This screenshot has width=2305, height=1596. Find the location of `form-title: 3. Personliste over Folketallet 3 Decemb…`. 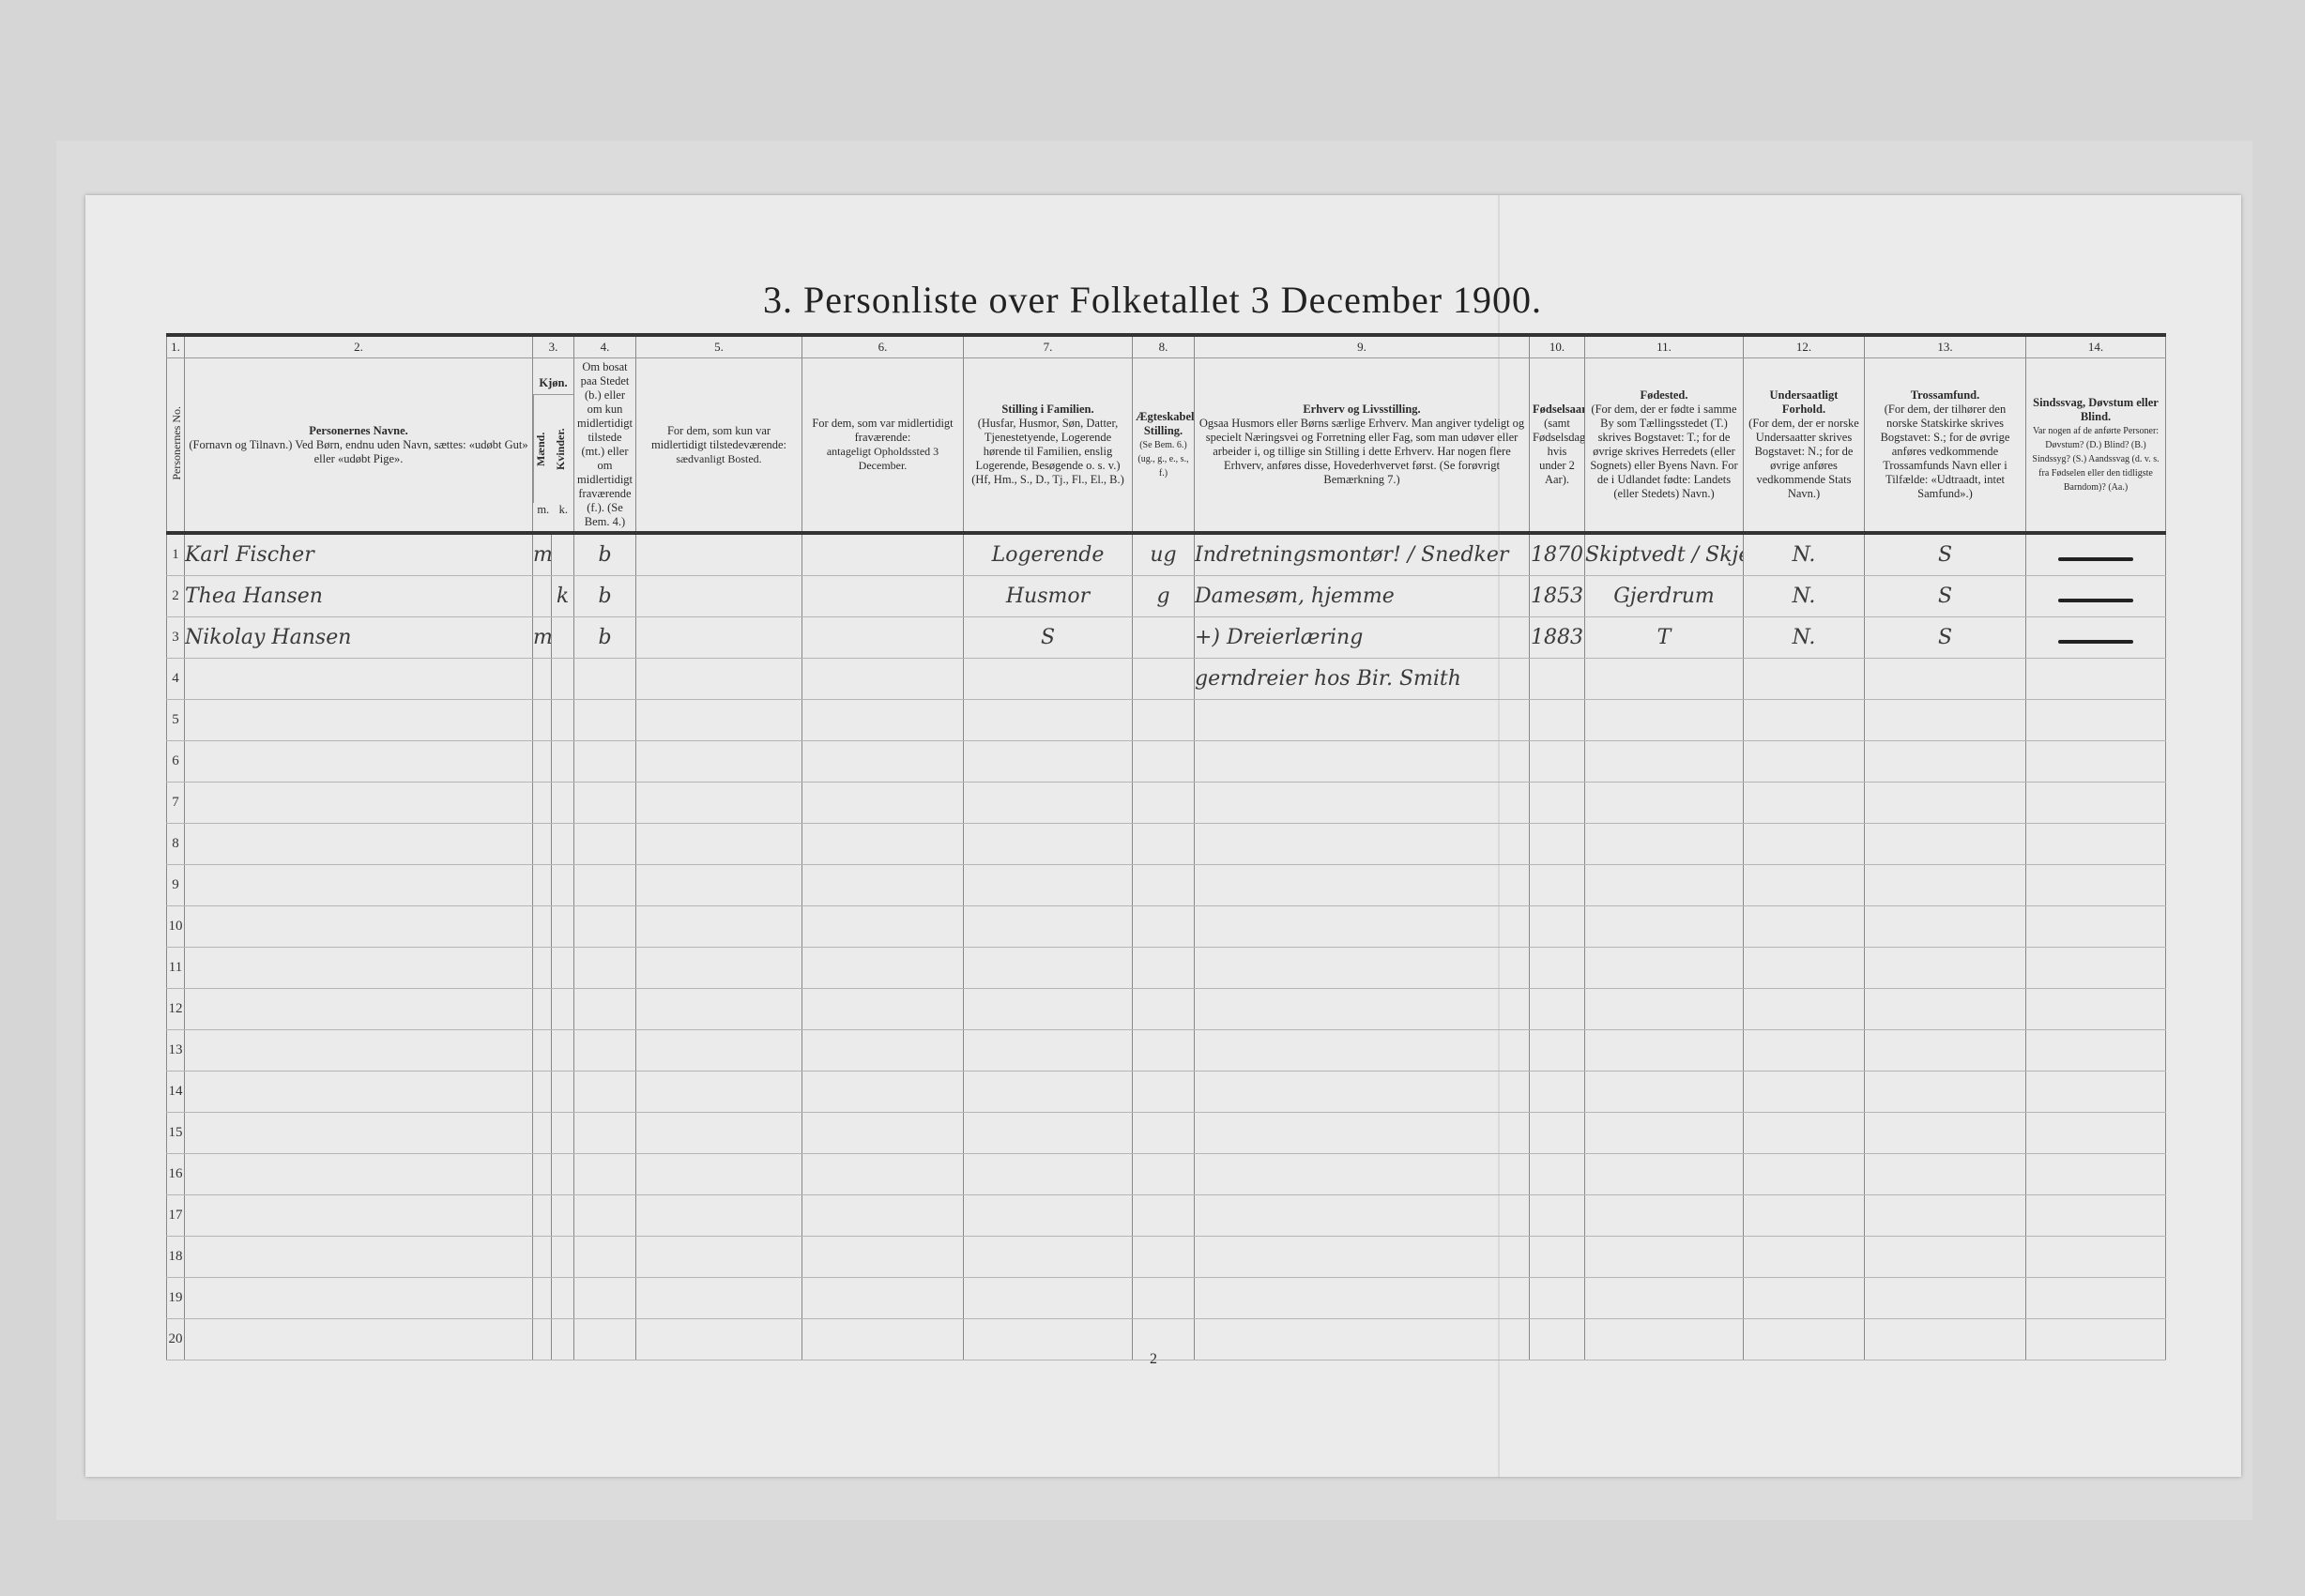

form-title: 3. Personliste over Folketallet 3 Decemb… is located at coordinates (1152, 300).